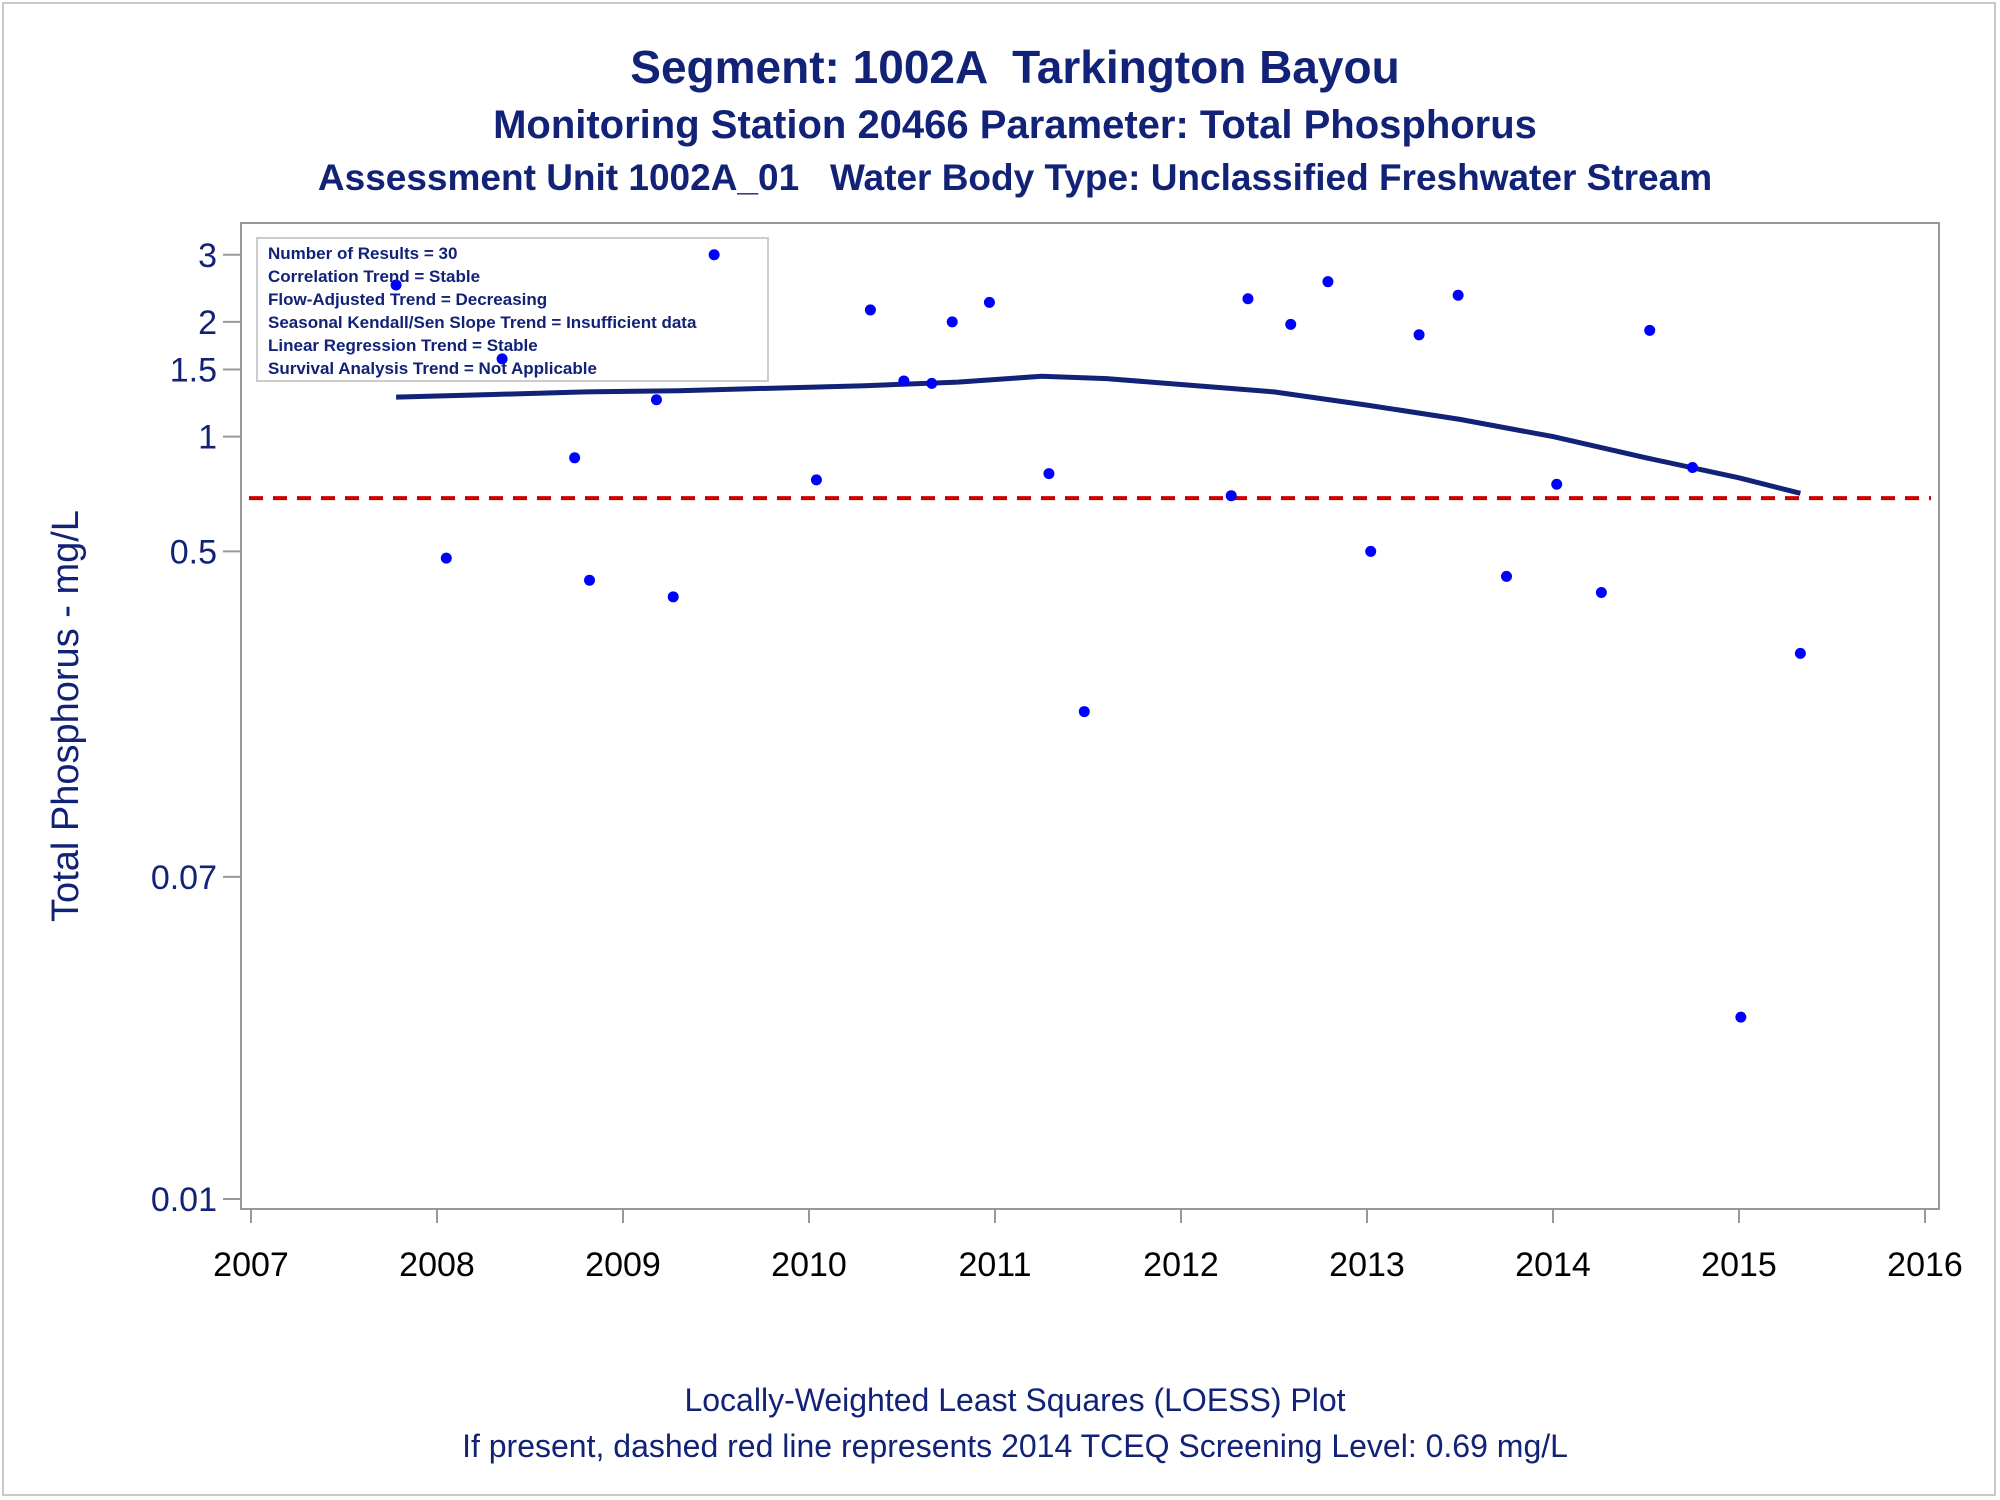  I want to click on x-tick-label-0: 2007, so click(251, 1265).